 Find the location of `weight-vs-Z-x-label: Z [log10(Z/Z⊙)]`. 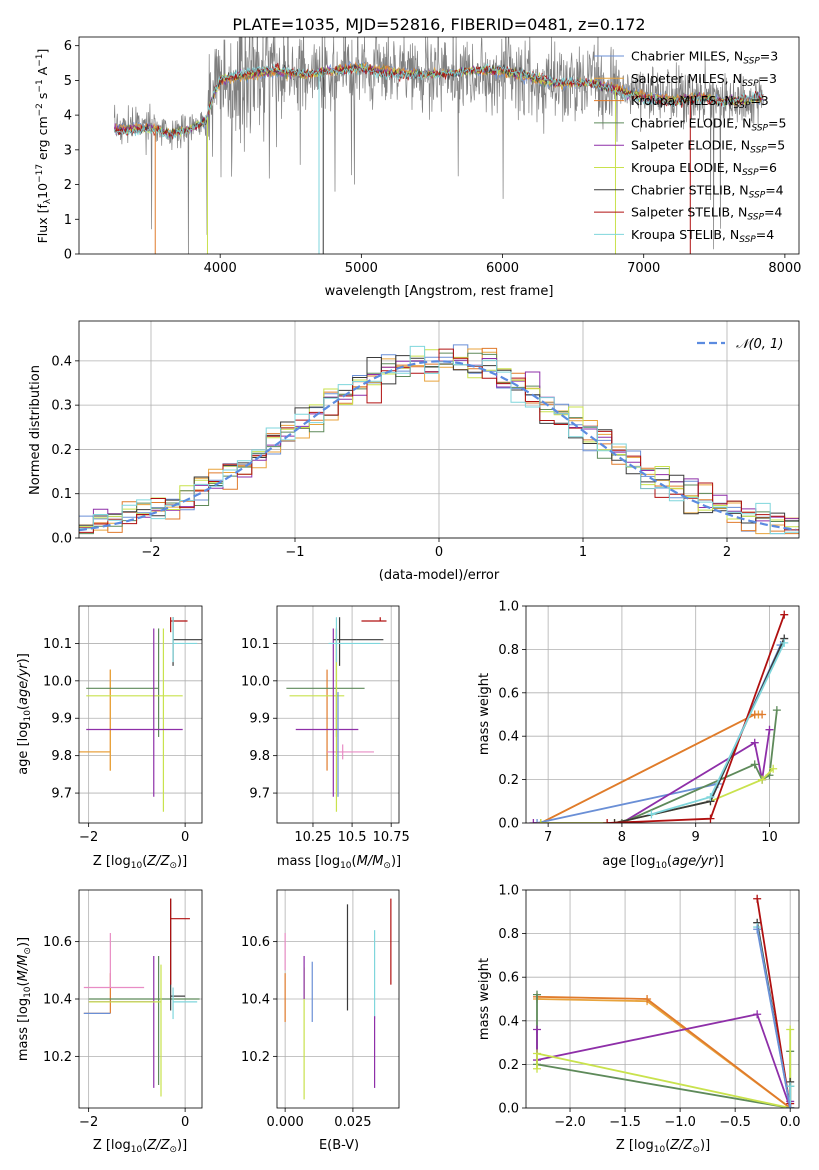

weight-vs-Z-x-label: Z [log10(Z/Z⊙)] is located at coordinates (663, 1146).